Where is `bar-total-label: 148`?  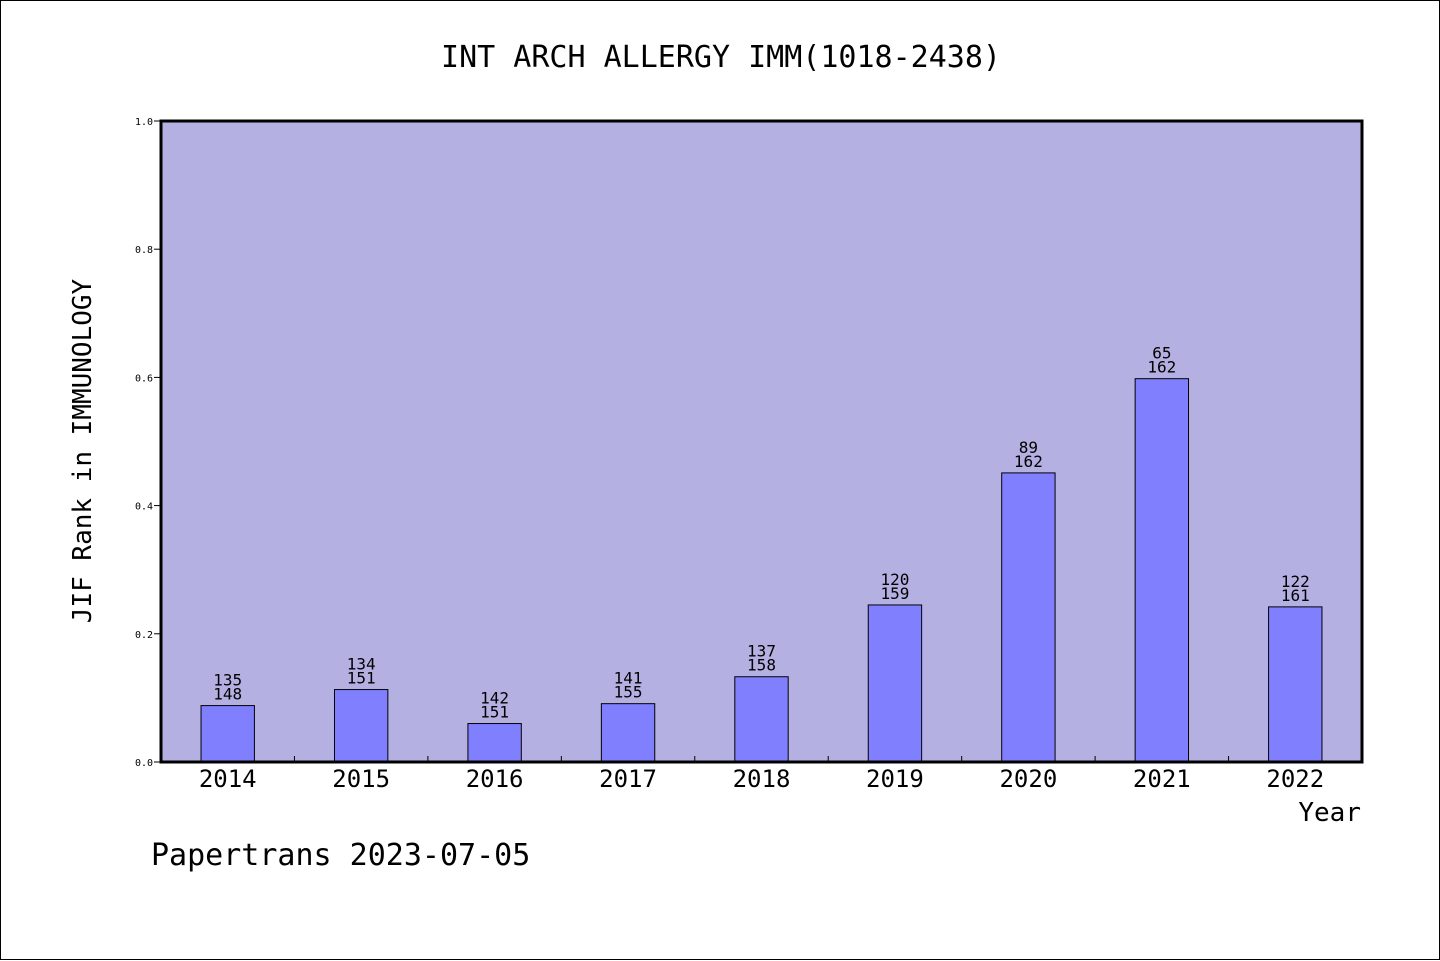 bar-total-label: 148 is located at coordinates (227, 694).